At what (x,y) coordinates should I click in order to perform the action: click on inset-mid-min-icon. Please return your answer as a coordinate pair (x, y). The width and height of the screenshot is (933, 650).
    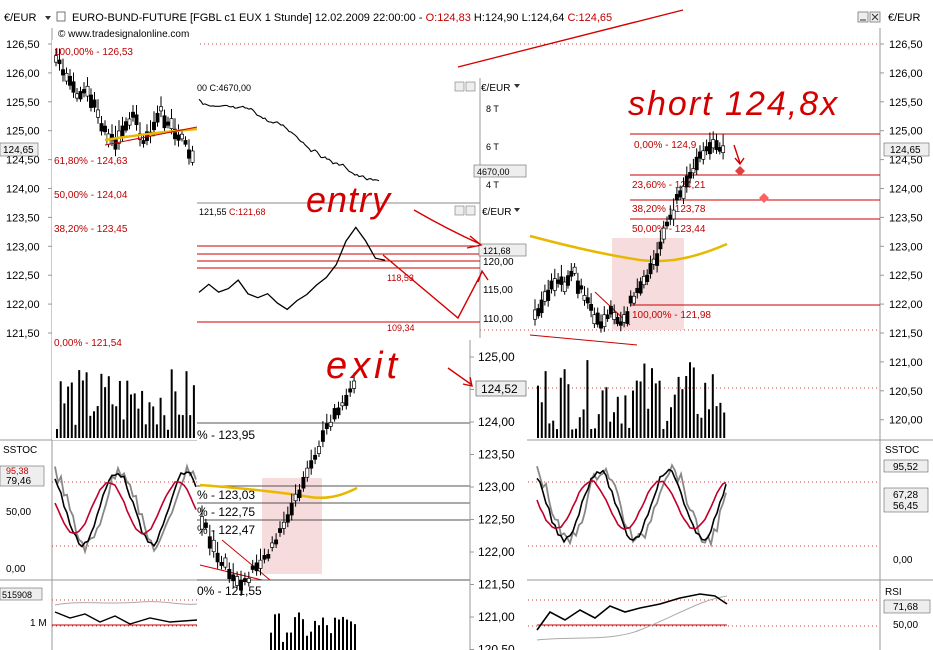
    Looking at the image, I should click on (459, 210).